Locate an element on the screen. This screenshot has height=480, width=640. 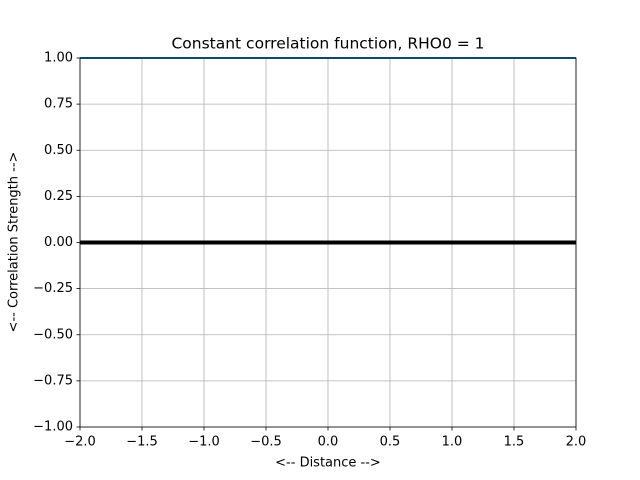
x-tick-label: 1.0 is located at coordinates (452, 442).